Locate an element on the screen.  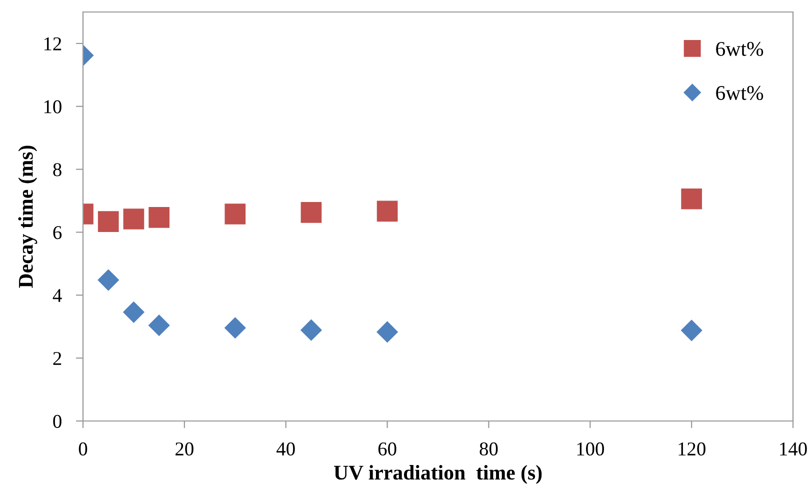
y-tick-label: 2 is located at coordinates (57, 358).